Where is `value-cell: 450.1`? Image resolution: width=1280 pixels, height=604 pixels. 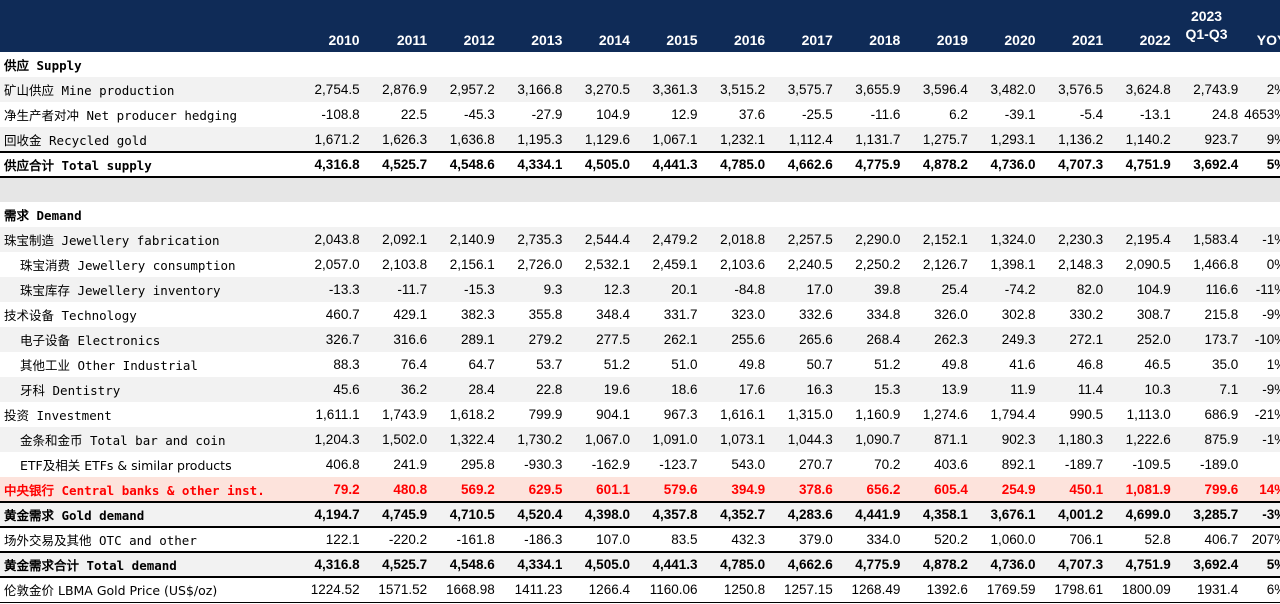 value-cell: 450.1 is located at coordinates (1086, 489).